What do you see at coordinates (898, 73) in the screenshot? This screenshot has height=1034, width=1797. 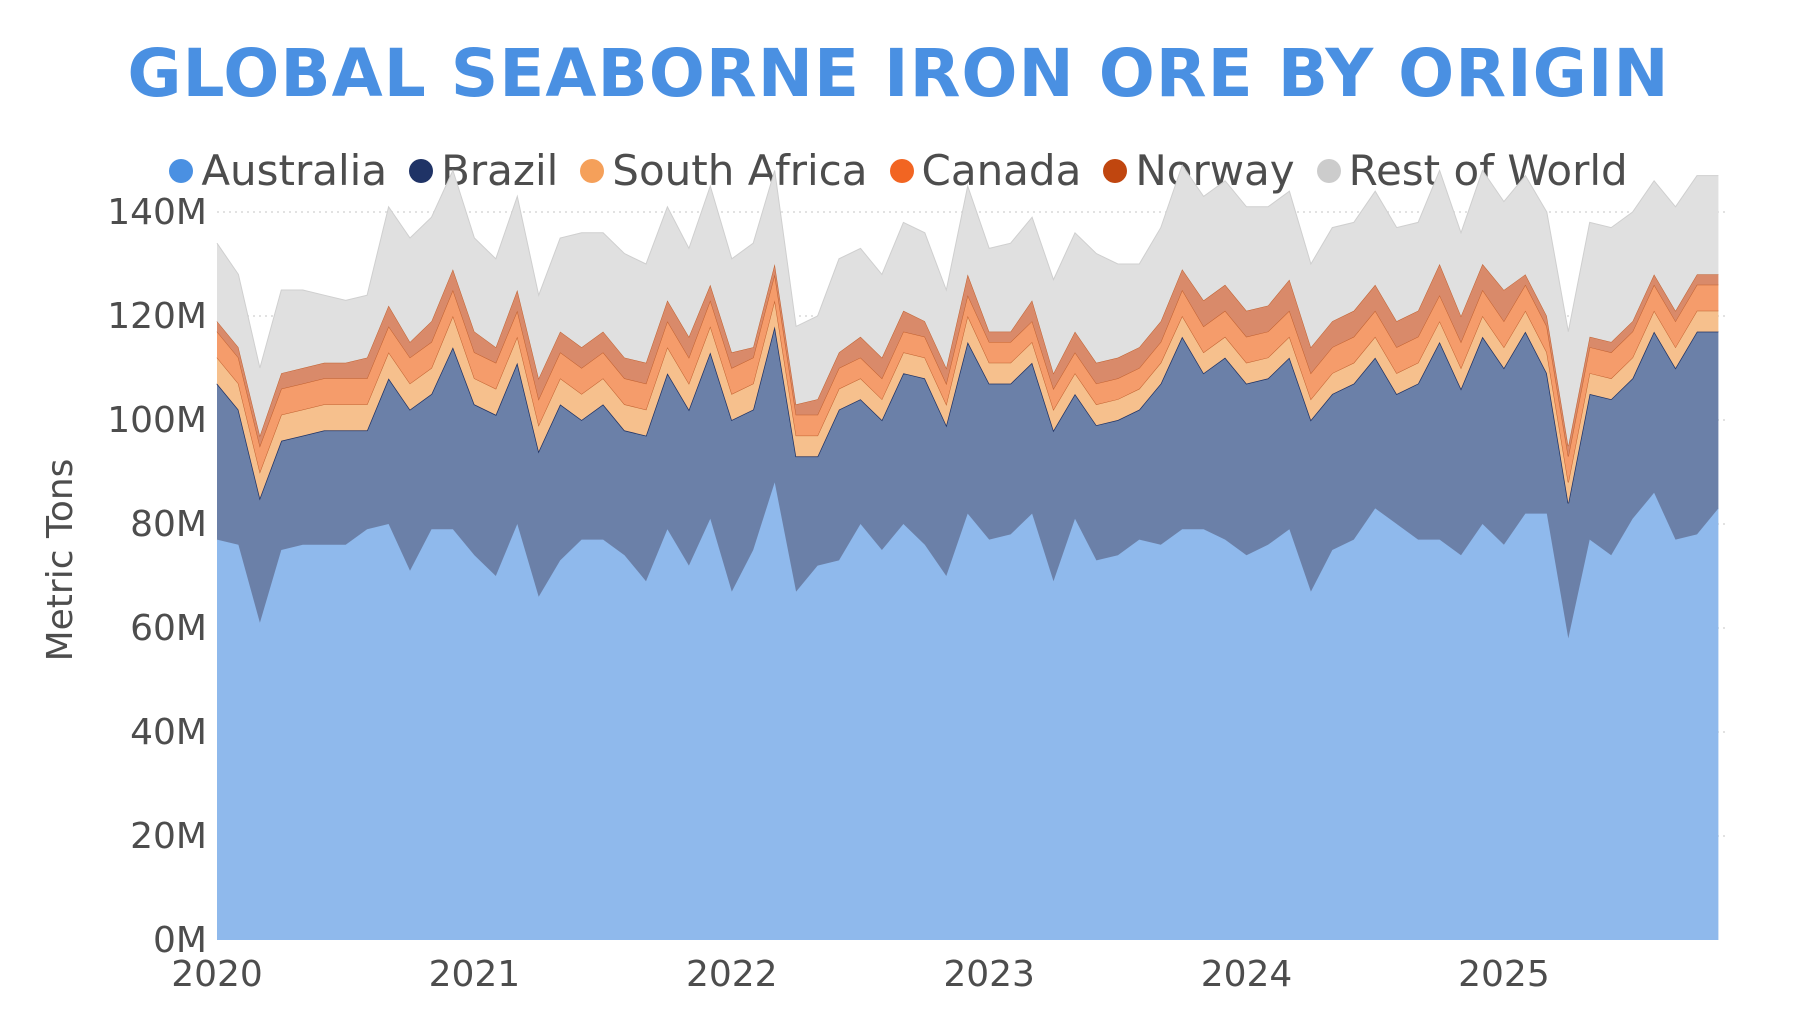 I see `chart-title: GLOBAL SEABORNE IRON ORE BY ORIGIN` at bounding box center [898, 73].